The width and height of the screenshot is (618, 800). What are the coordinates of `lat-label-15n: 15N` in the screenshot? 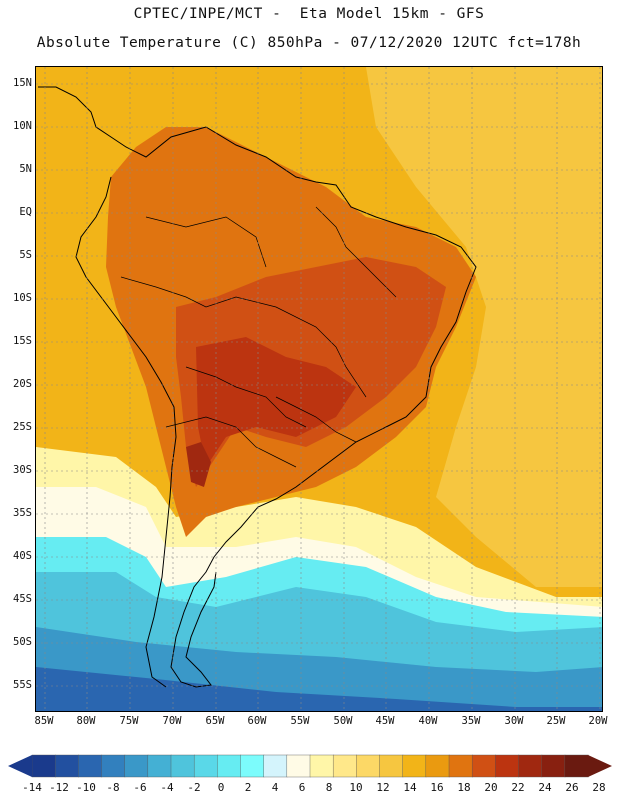 It's located at (22, 83).